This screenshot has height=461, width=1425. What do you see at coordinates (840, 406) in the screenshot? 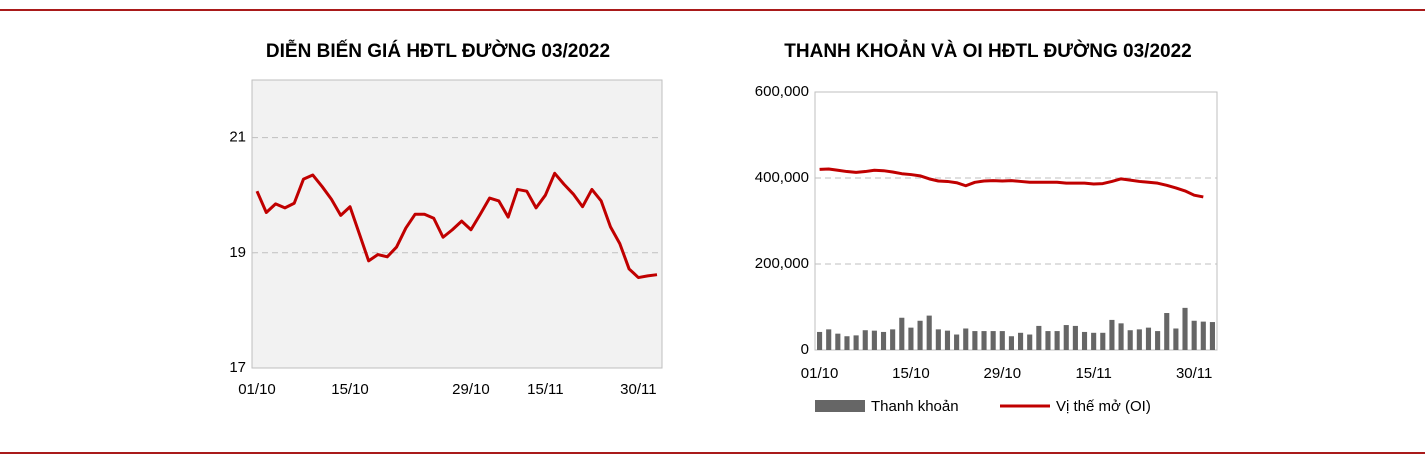
I see `legend-swatch` at bounding box center [840, 406].